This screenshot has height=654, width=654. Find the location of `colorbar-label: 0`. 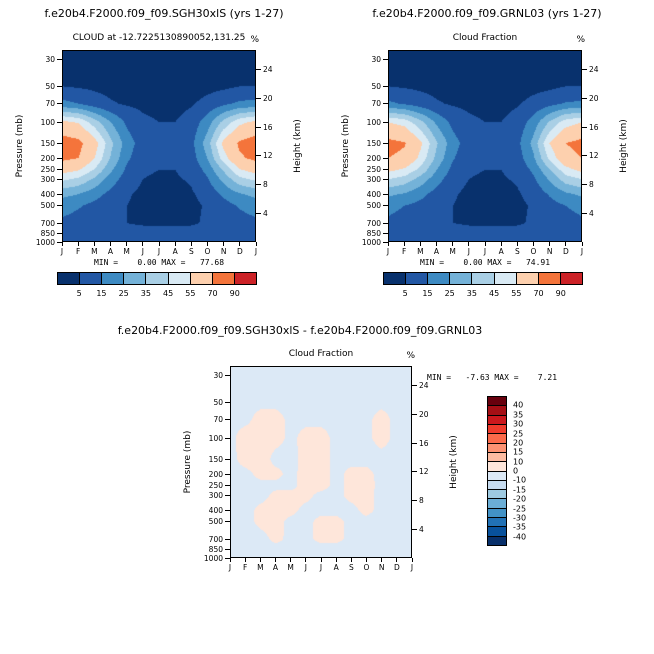

colorbar-label: 0 is located at coordinates (516, 471).